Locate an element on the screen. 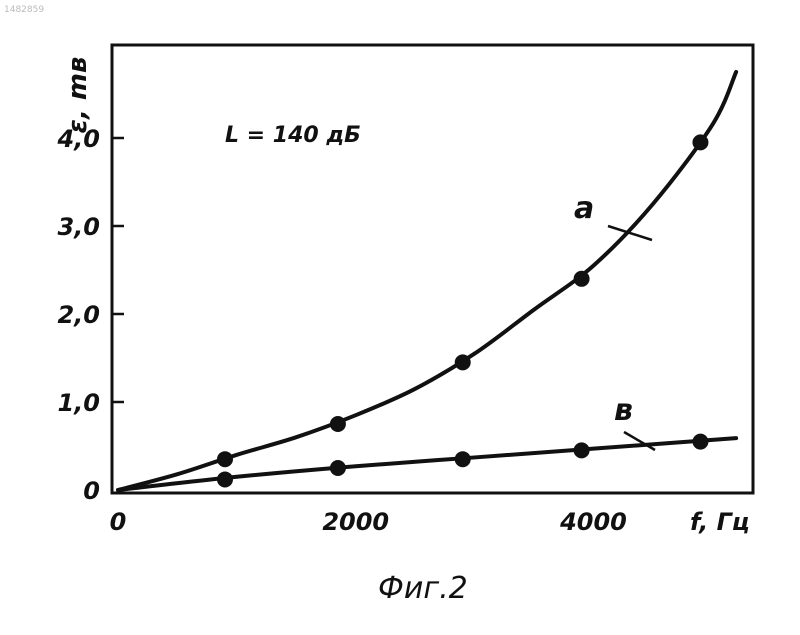 The image size is (800, 635). curve-label-b: в is located at coordinates (623, 410).